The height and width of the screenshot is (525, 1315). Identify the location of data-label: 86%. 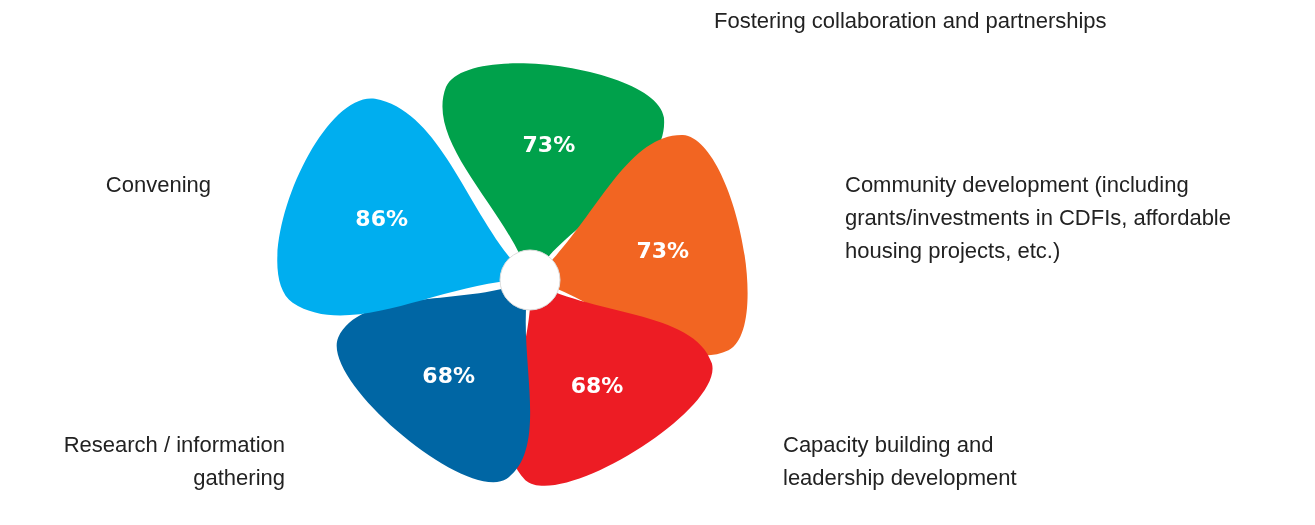
(382, 219).